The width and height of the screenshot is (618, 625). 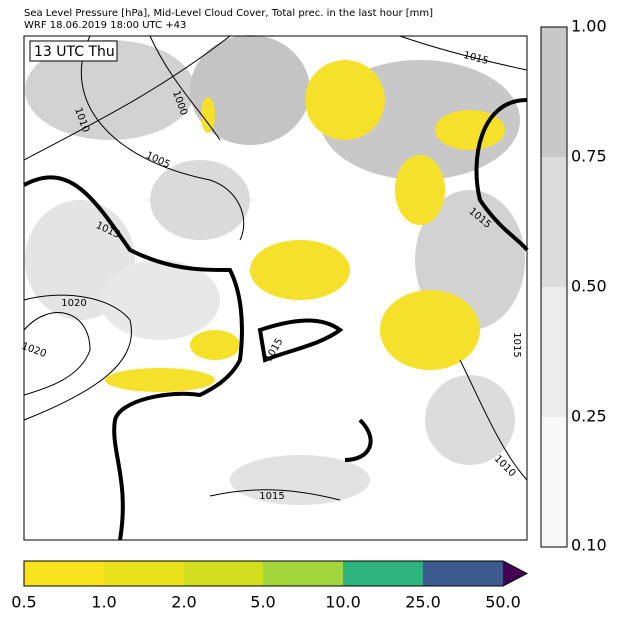 What do you see at coordinates (23, 602) in the screenshot?
I see `precip-tick-label: 0.5` at bounding box center [23, 602].